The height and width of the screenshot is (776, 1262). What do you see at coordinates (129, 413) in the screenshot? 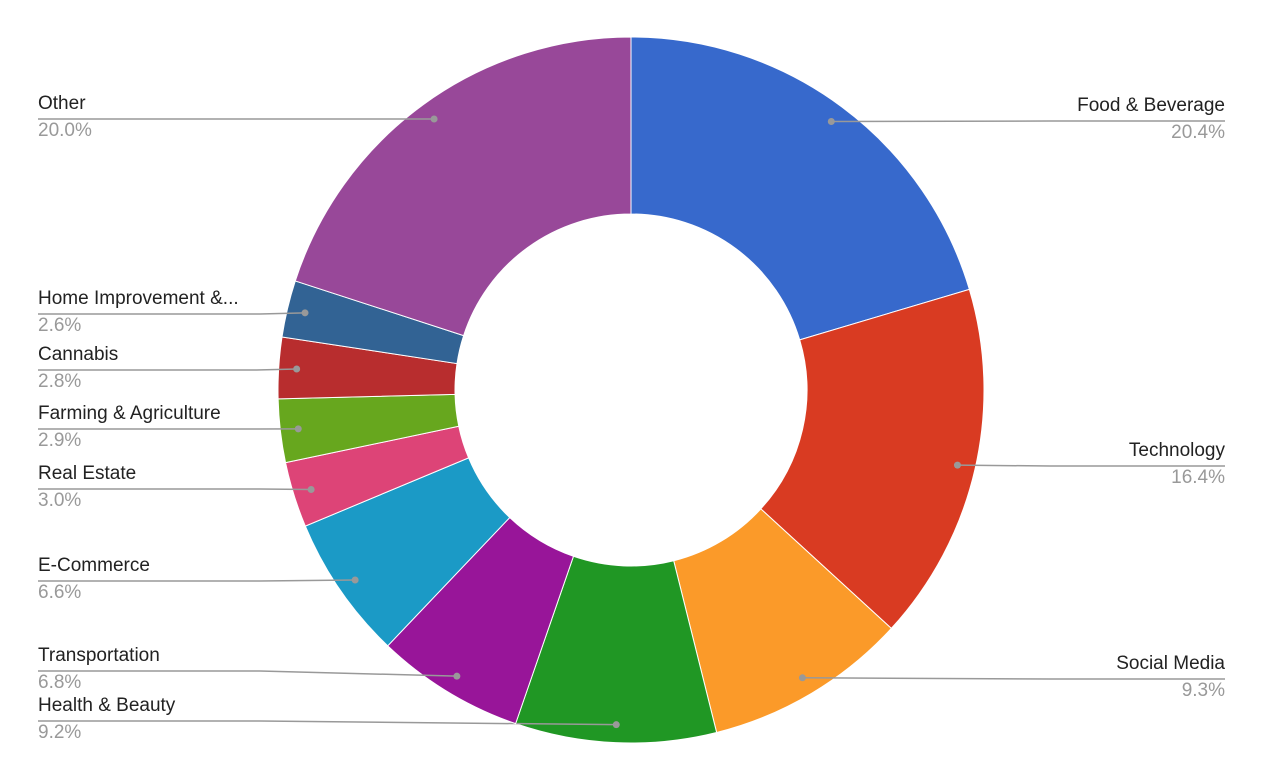
I see `slice-label: Farming & Agriculture` at bounding box center [129, 413].